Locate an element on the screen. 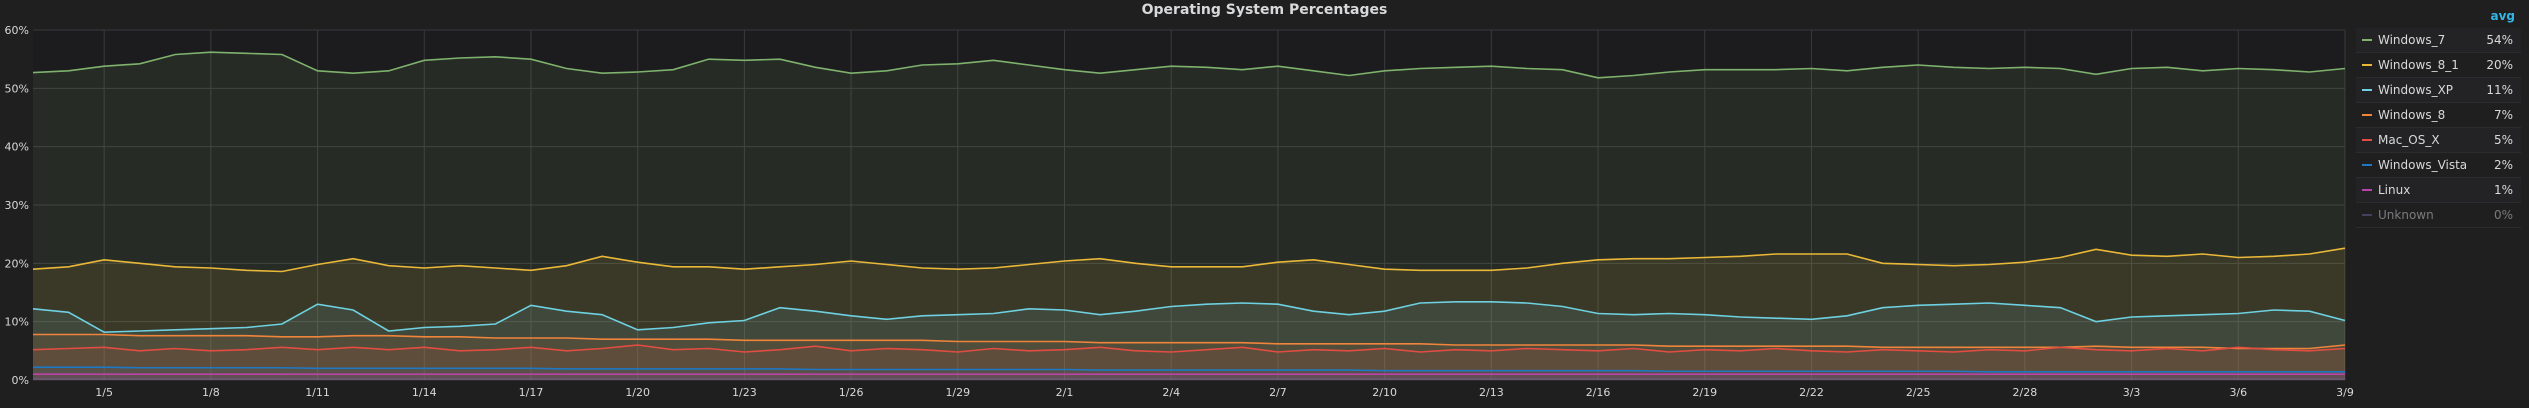  x-tick-label: 2/25 is located at coordinates (1918, 392).